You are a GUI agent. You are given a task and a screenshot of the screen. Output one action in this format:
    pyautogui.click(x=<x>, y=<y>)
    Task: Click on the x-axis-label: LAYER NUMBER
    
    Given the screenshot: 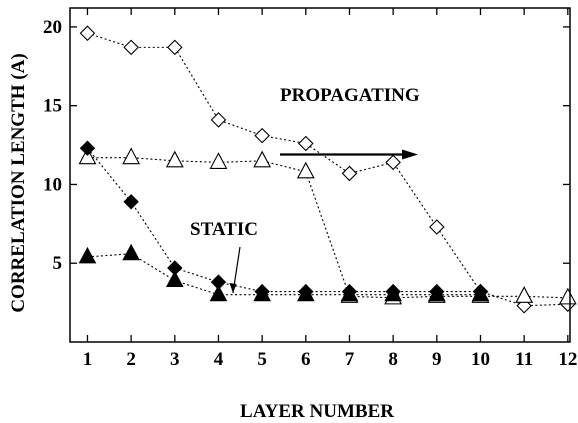 What is the action you would take?
    pyautogui.click(x=317, y=411)
    